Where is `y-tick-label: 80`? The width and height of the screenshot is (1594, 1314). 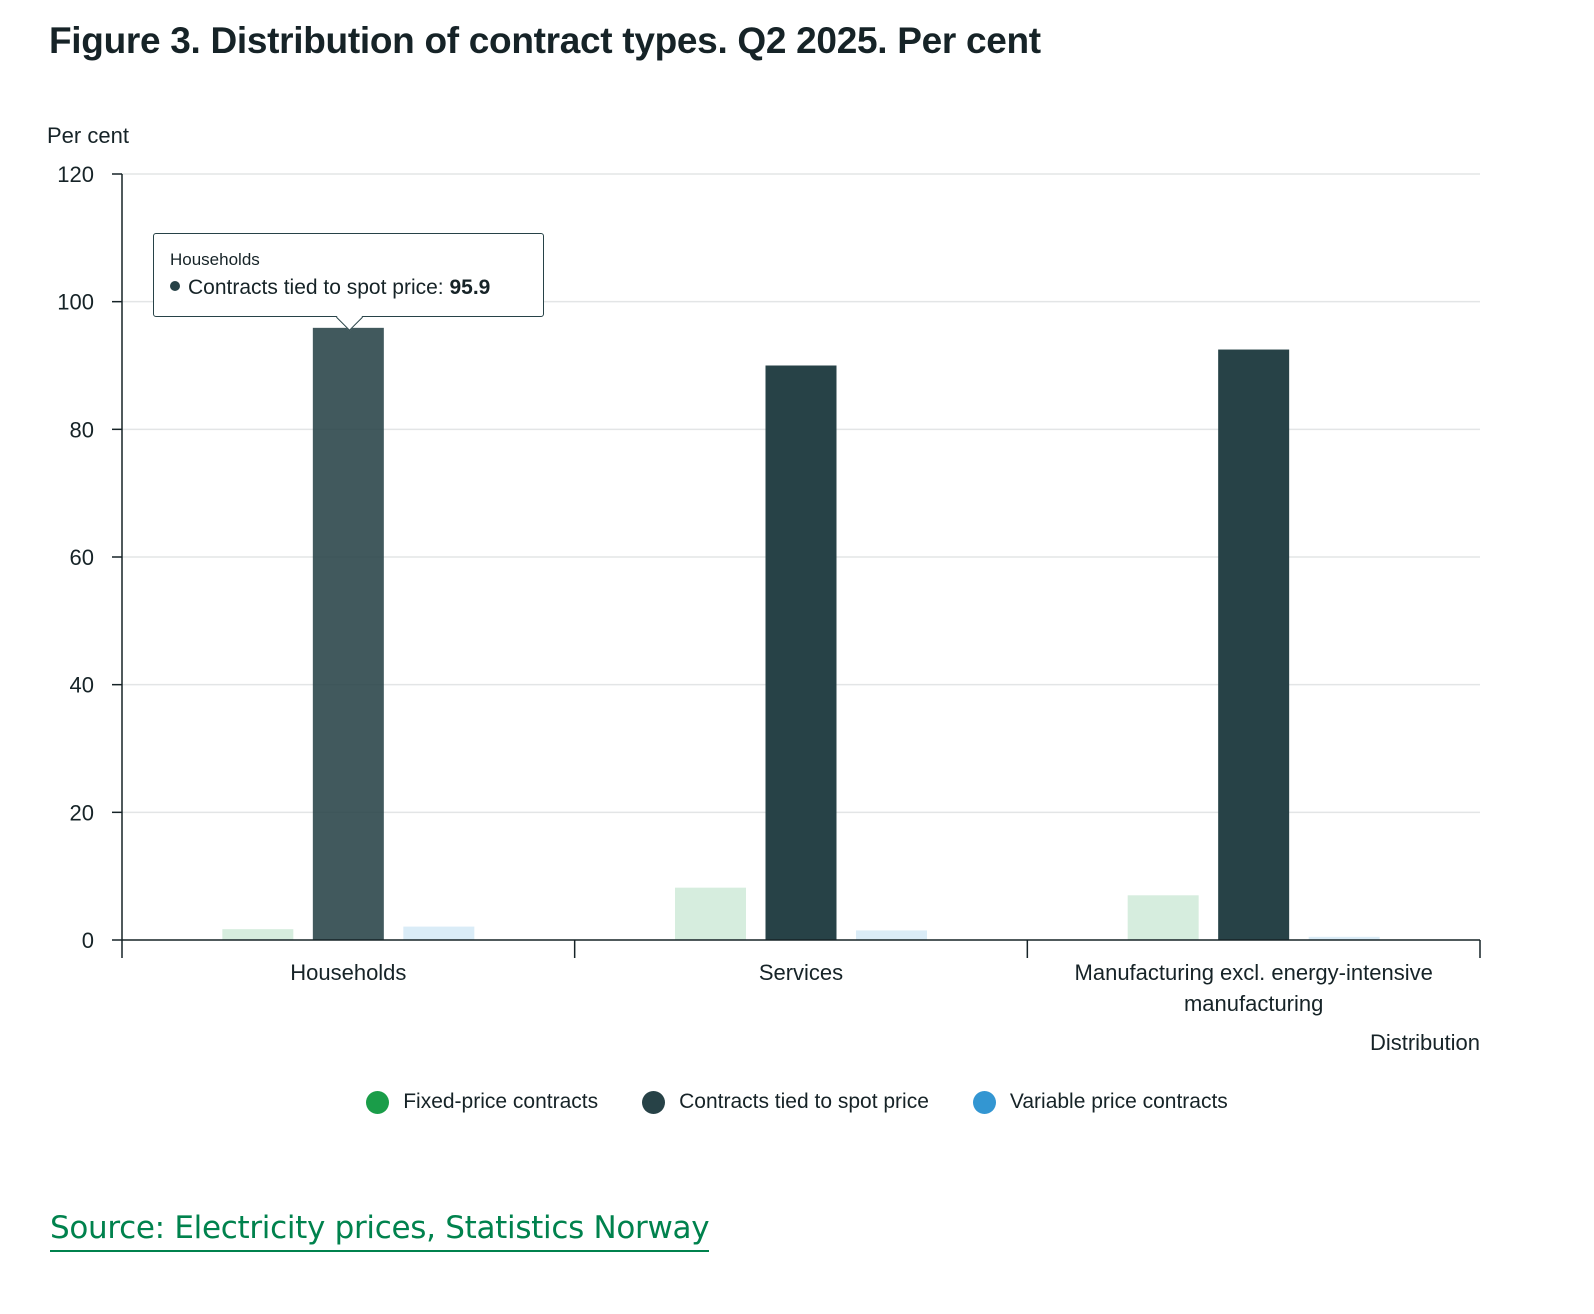
y-tick-label: 80 is located at coordinates (82, 429).